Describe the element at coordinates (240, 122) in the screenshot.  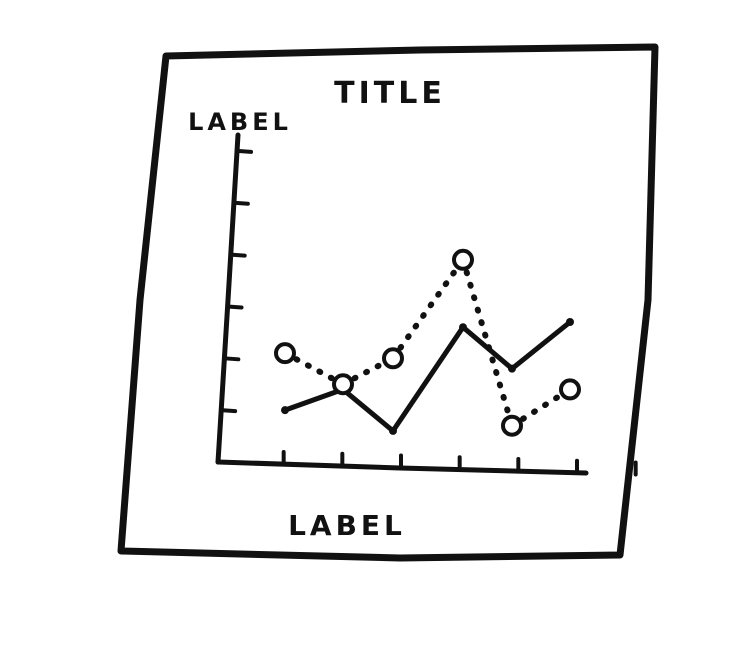
I see `y-axis-label: LABEL` at that location.